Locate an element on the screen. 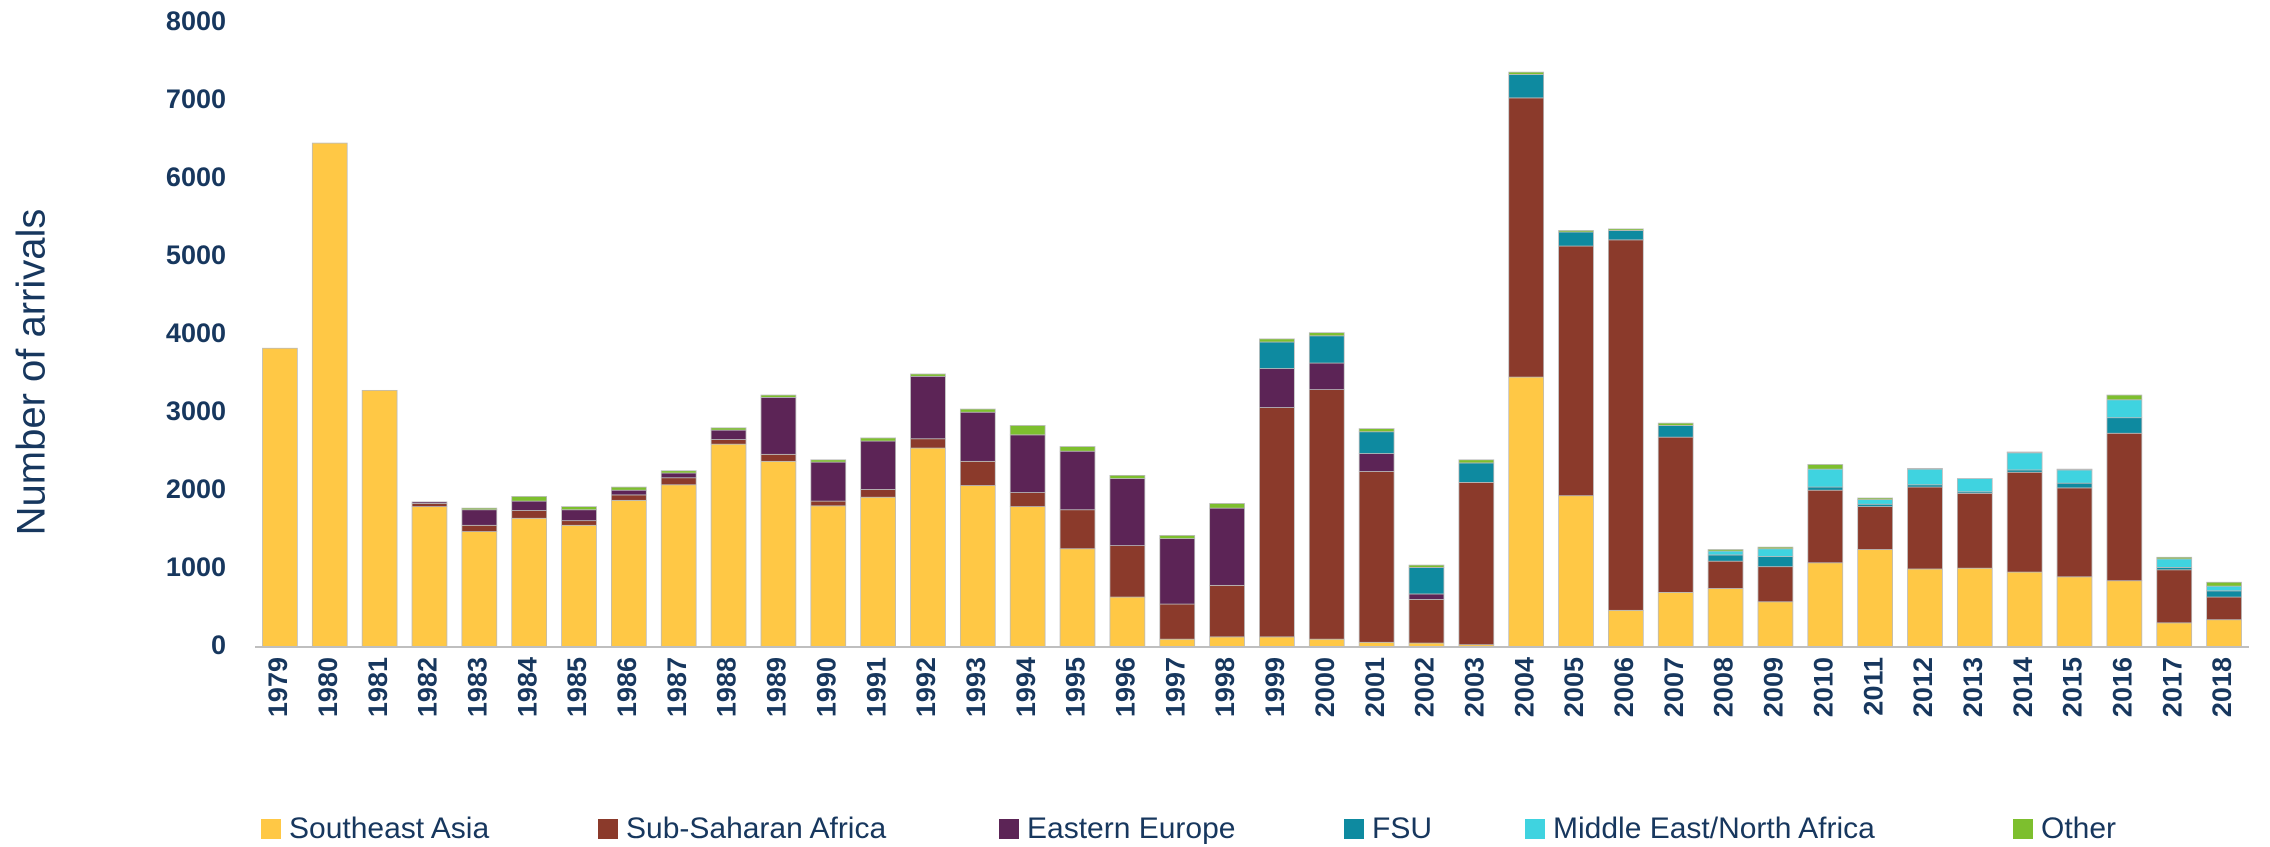 The image size is (2270, 847). x-tick-label: 1993 is located at coordinates (976, 687).